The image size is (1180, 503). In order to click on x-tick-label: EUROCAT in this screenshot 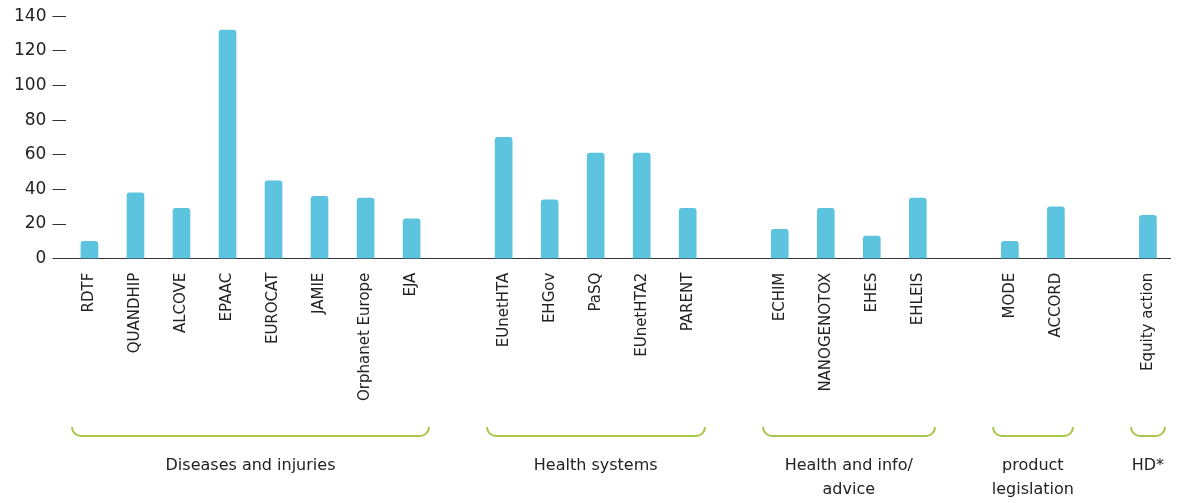, I will do `click(272, 308)`.